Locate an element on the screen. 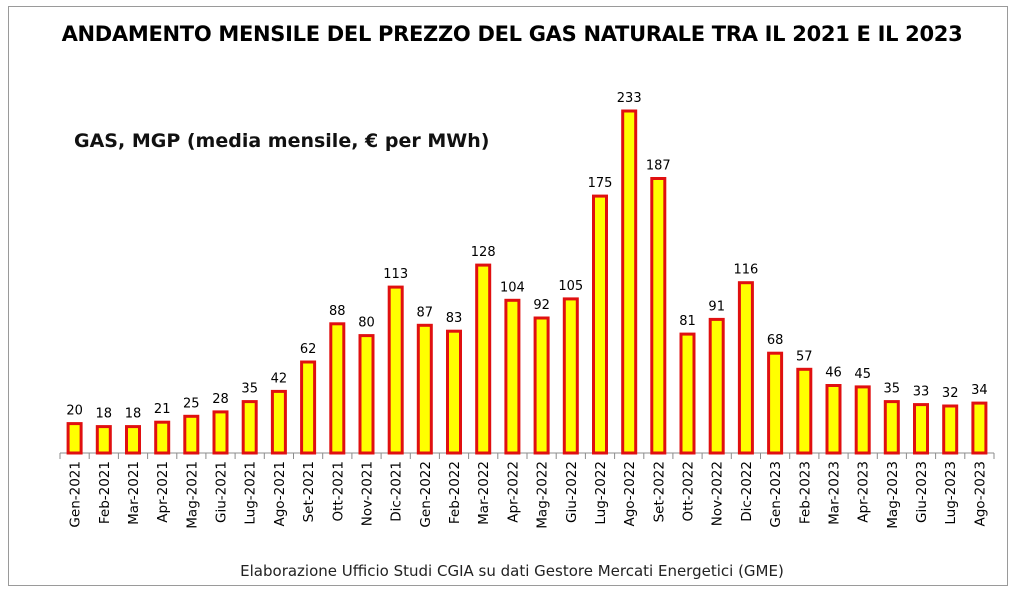 The image size is (1024, 596). value-label: 25 is located at coordinates (191, 403).